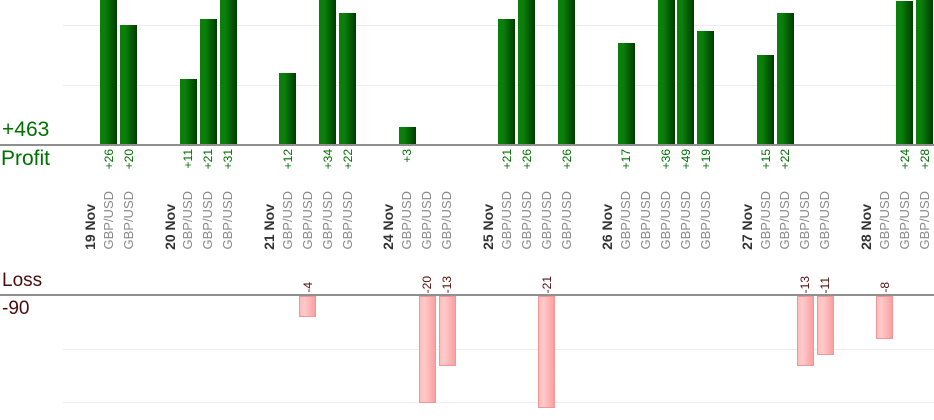  I want to click on profit-value-label: +36, so click(666, 159).